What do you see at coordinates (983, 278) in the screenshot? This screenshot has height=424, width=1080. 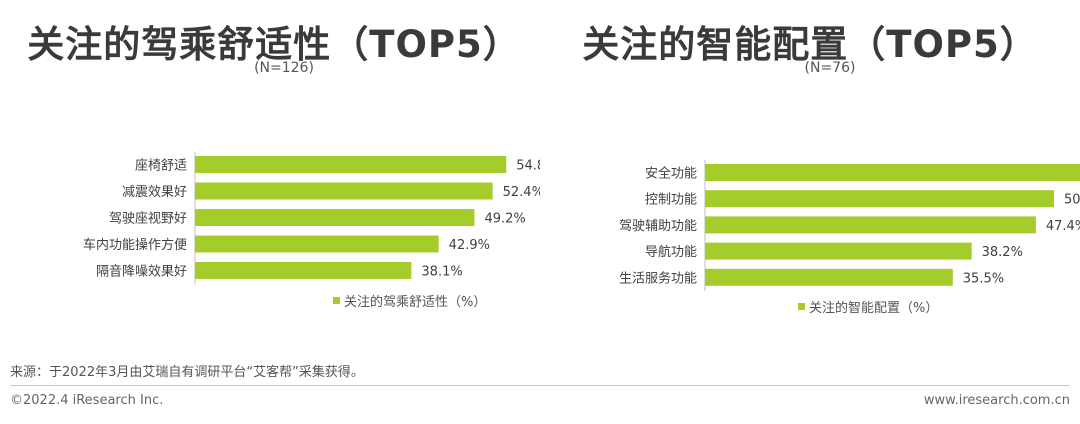 I see `data-label: 35.5%` at bounding box center [983, 278].